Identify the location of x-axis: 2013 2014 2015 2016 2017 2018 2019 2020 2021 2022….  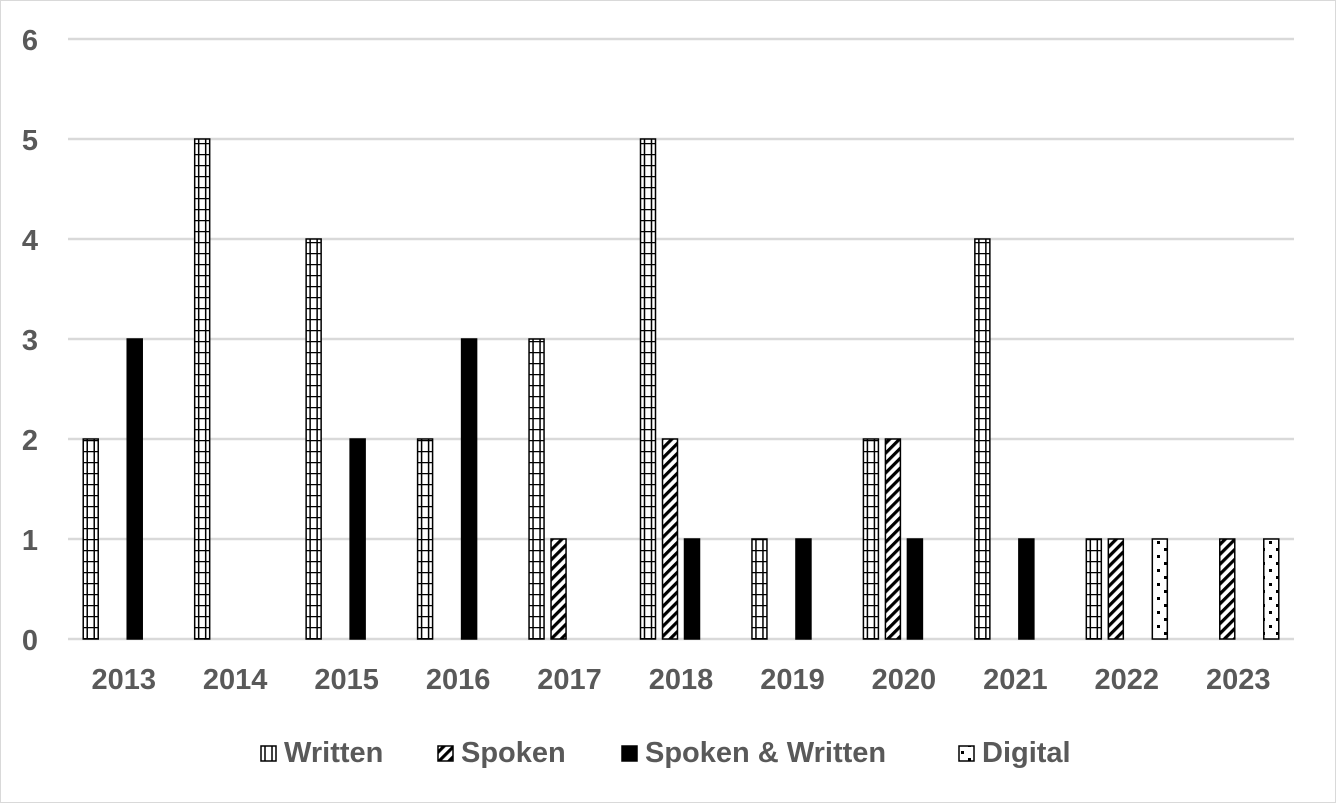
(680, 680).